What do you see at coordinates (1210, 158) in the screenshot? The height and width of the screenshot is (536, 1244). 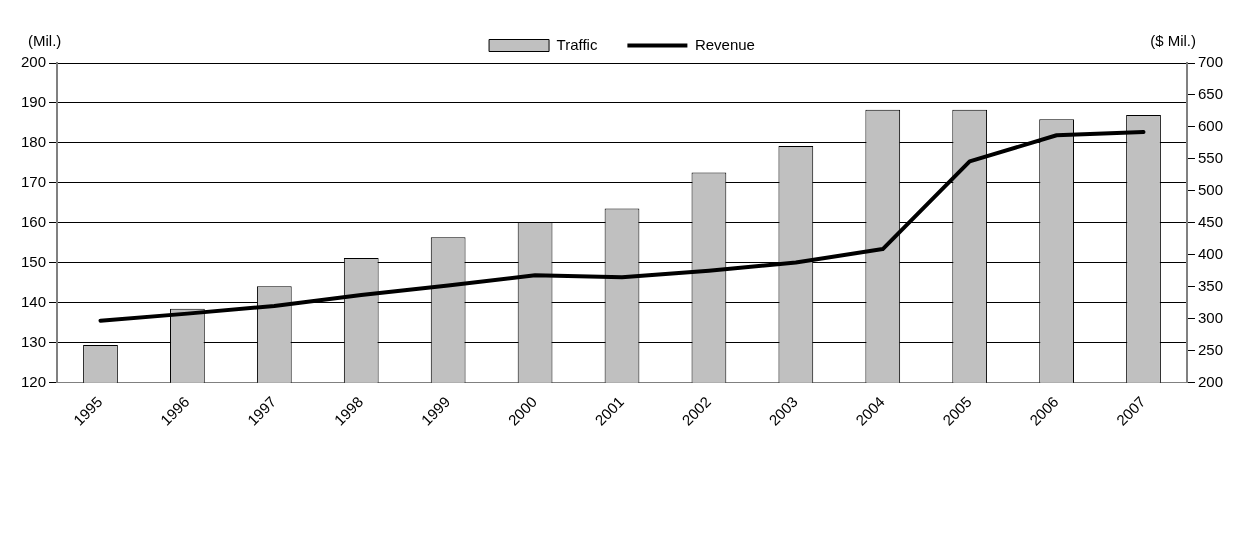 I see `y2-tick-label: 550` at bounding box center [1210, 158].